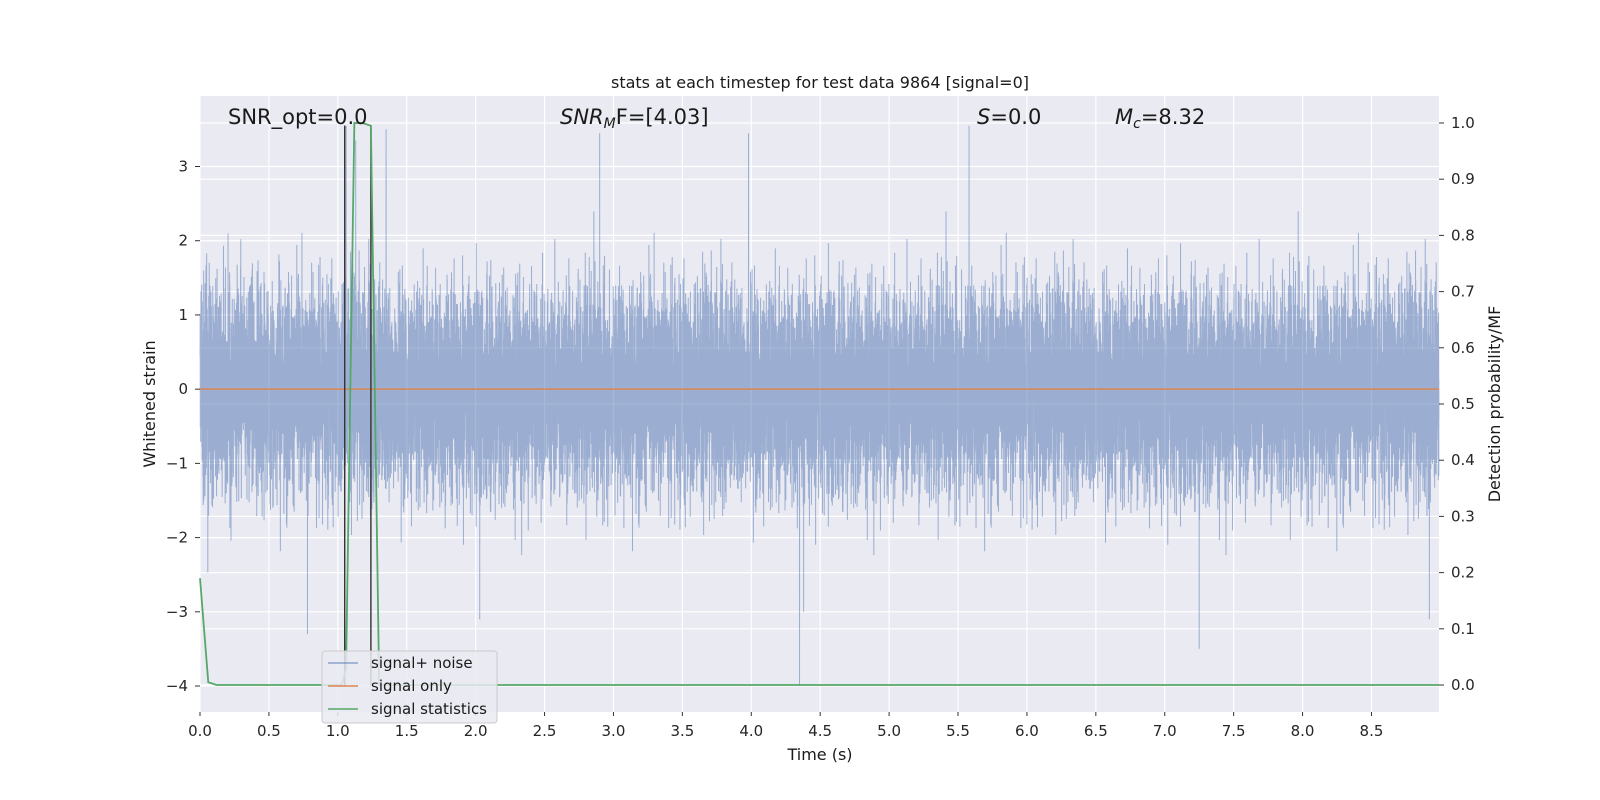 The height and width of the screenshot is (800, 1600). I want to click on x-tick-label-4: 2.0, so click(476, 731).